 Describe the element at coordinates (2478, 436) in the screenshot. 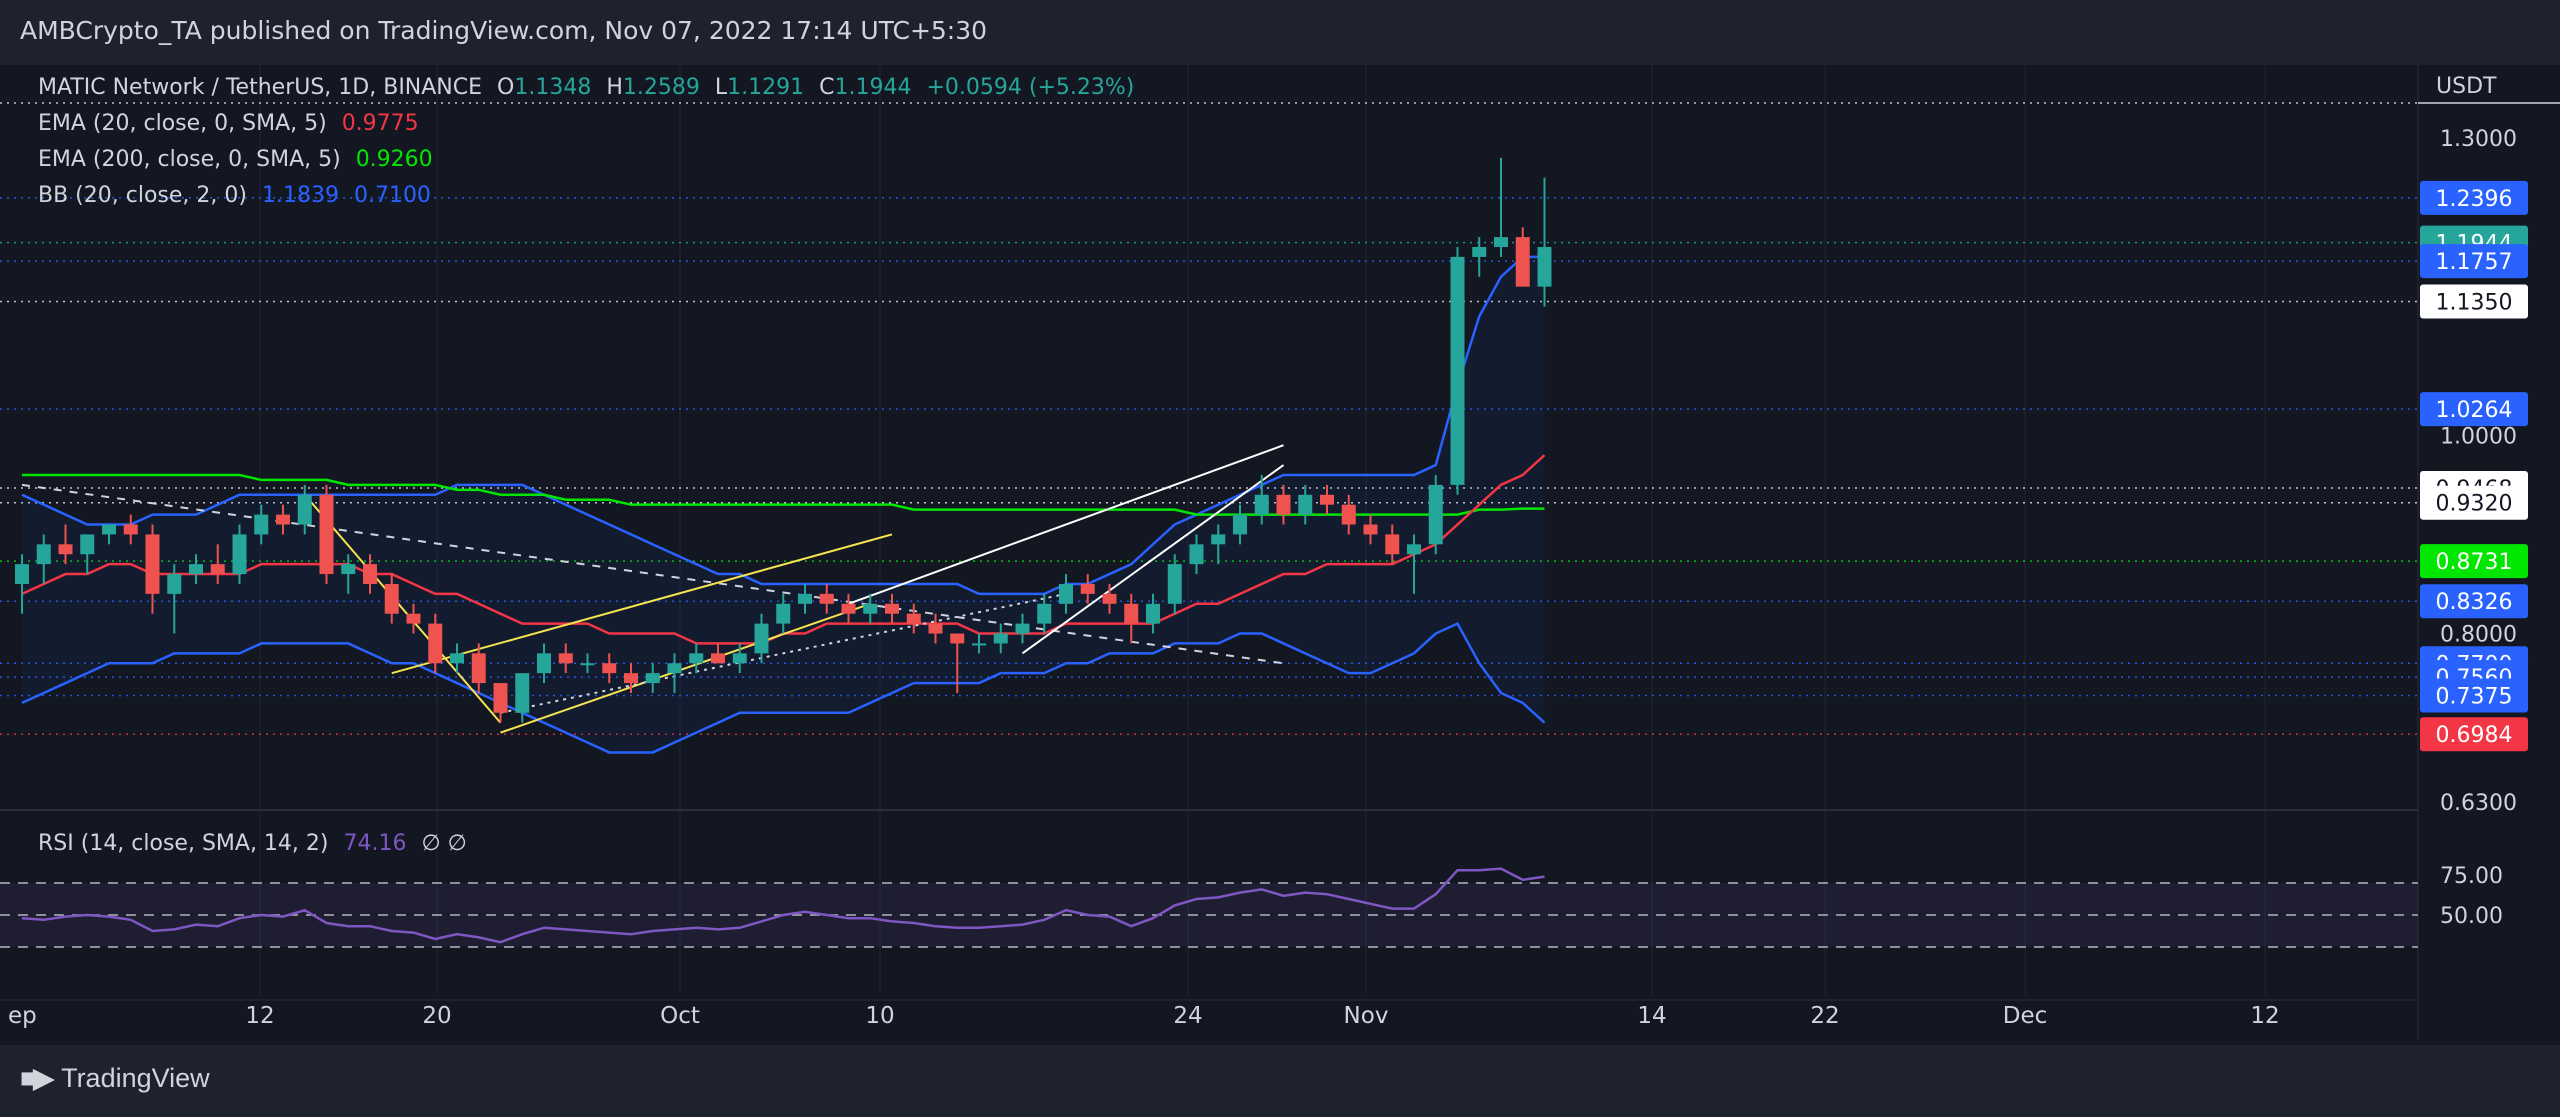

I see `price-tick-label: 1.0000` at that location.